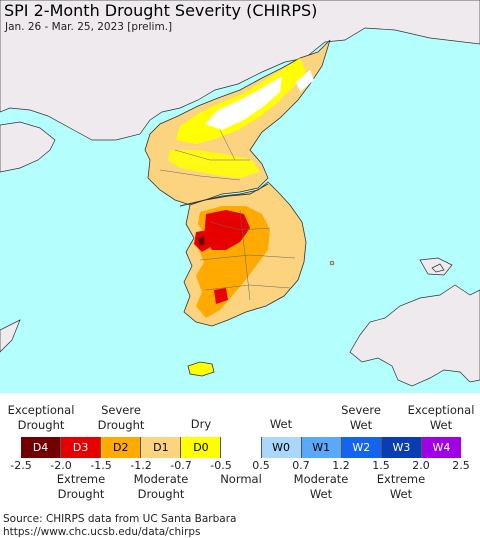  I want to click on legend-tick-label: 1.5, so click(381, 465).